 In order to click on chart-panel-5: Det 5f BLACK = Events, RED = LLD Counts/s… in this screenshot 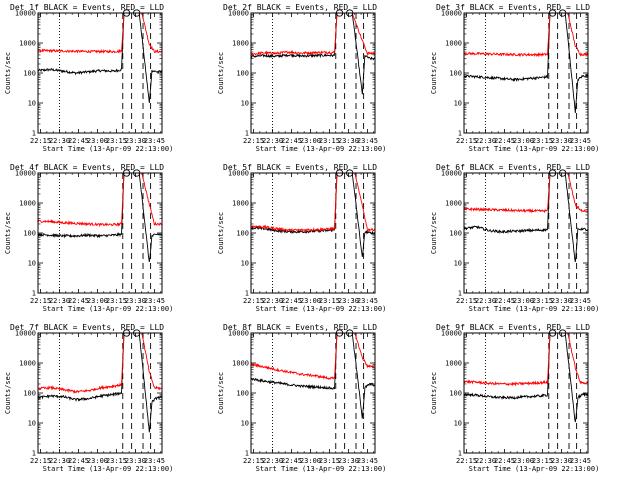, I will do `click(301, 238)`.